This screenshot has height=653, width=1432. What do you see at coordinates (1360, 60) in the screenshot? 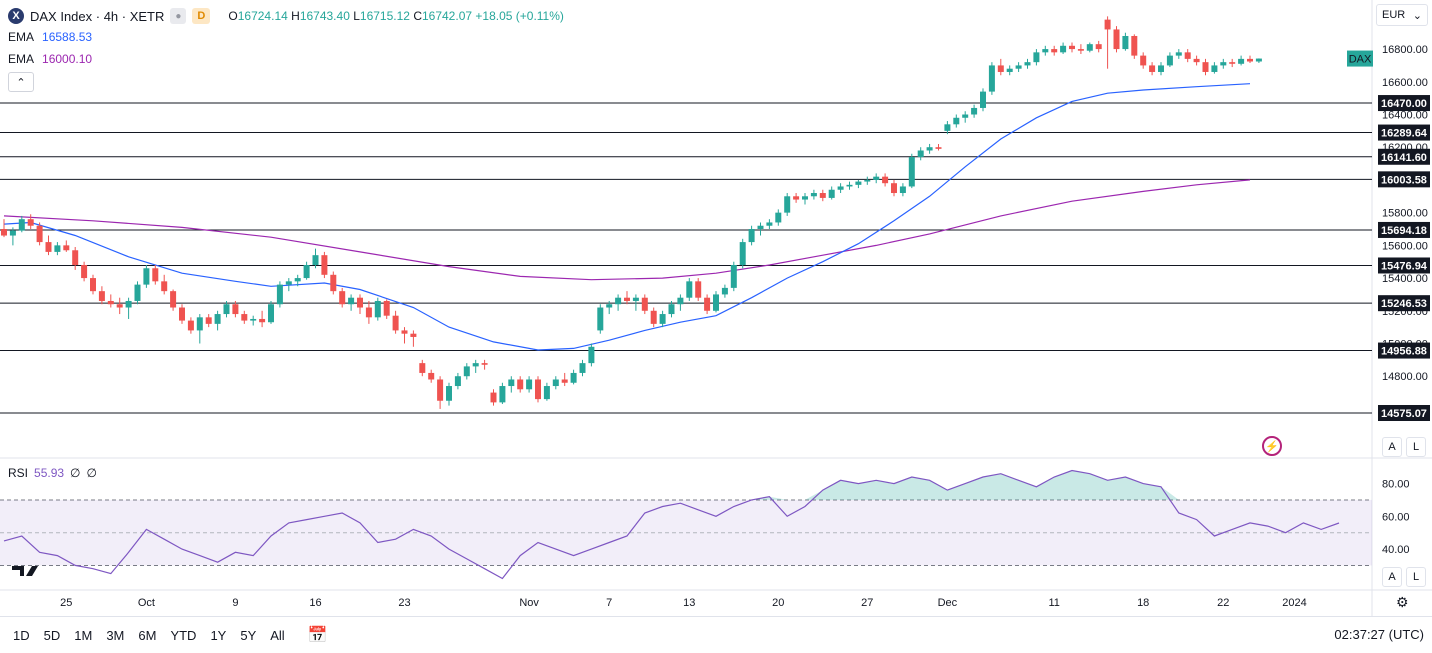
I see `last-price-tag-label: DAX` at bounding box center [1360, 60].